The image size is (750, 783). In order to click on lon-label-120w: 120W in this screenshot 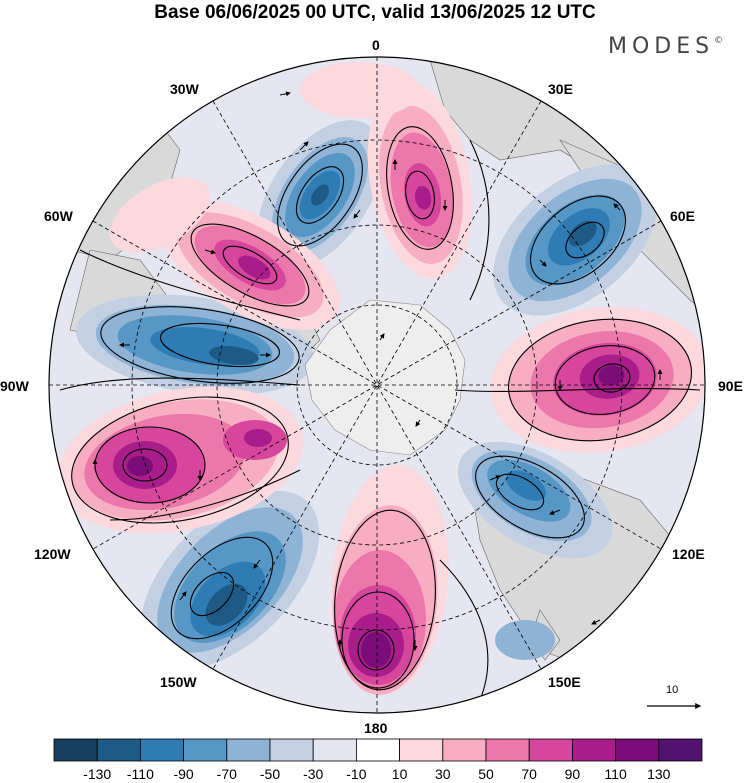, I will do `click(52, 554)`.